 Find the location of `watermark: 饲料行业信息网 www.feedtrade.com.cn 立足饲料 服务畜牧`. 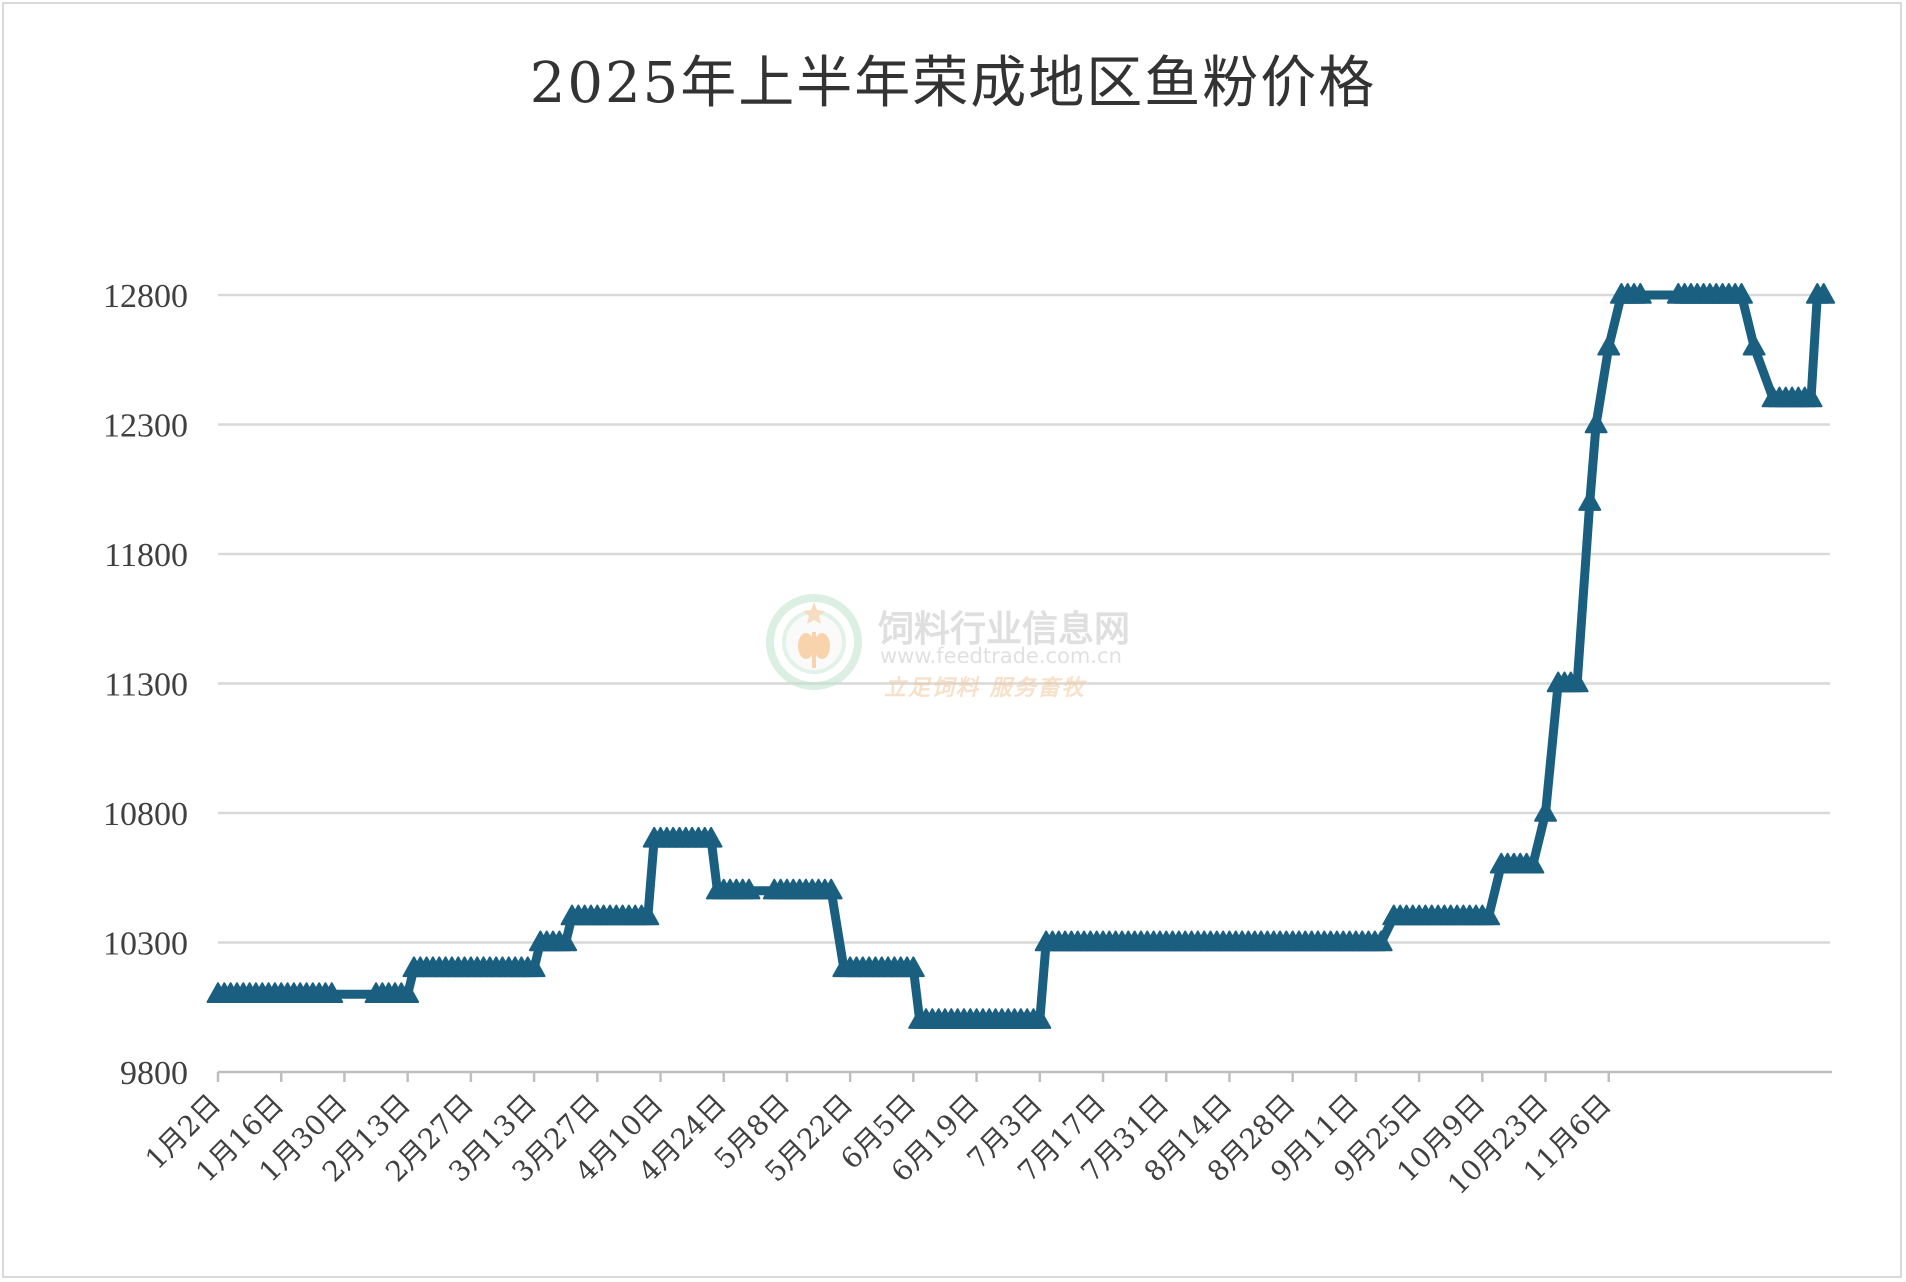

watermark: 饲料行业信息网 www.feedtrade.com.cn 立足饲料 服务畜牧 is located at coordinates (956, 644).